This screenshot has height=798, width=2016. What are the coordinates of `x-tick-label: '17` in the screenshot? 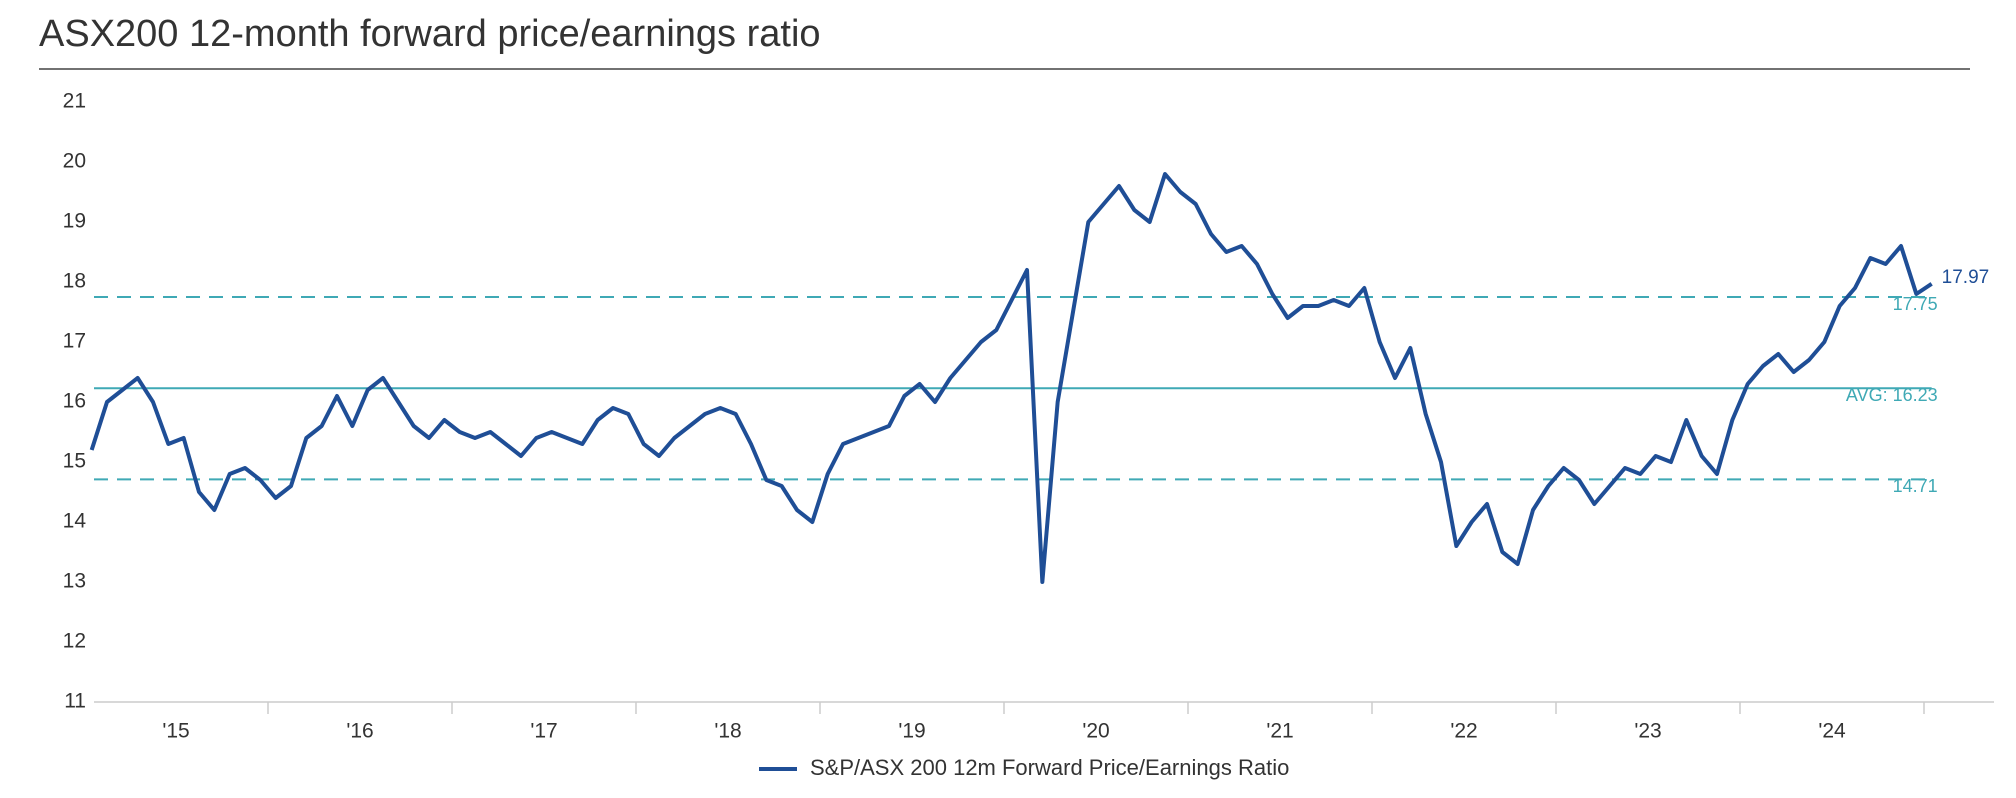 It's located at (543, 731).